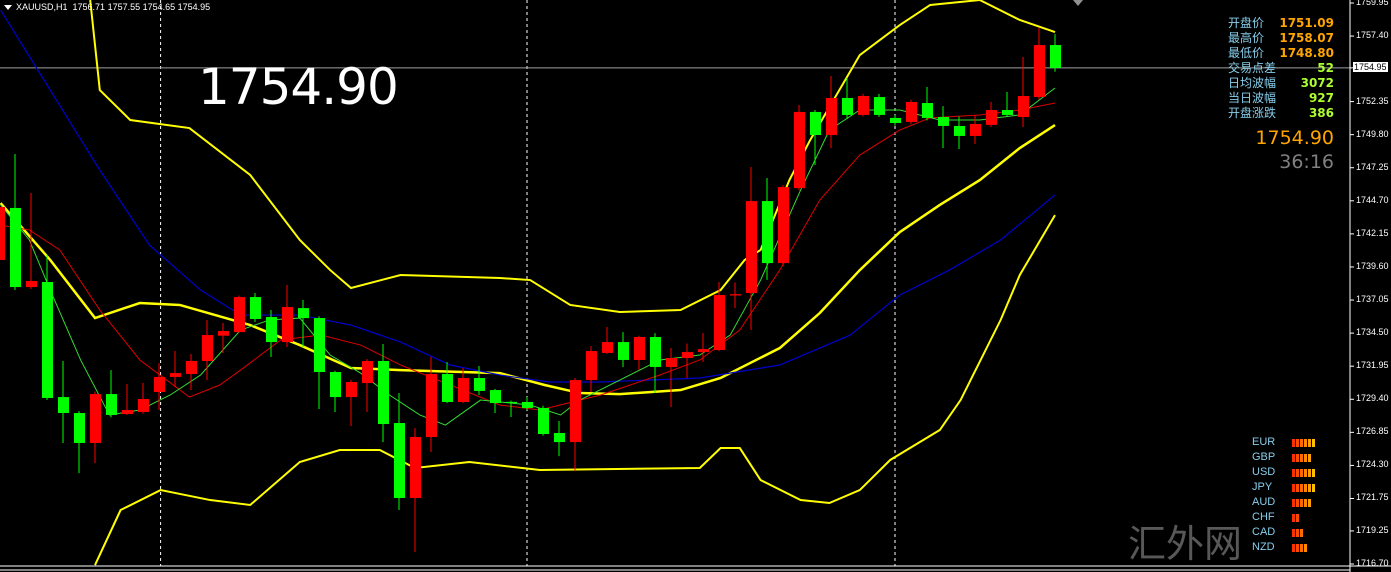 The height and width of the screenshot is (572, 1391). I want to click on currency-label: AUD, so click(1264, 502).